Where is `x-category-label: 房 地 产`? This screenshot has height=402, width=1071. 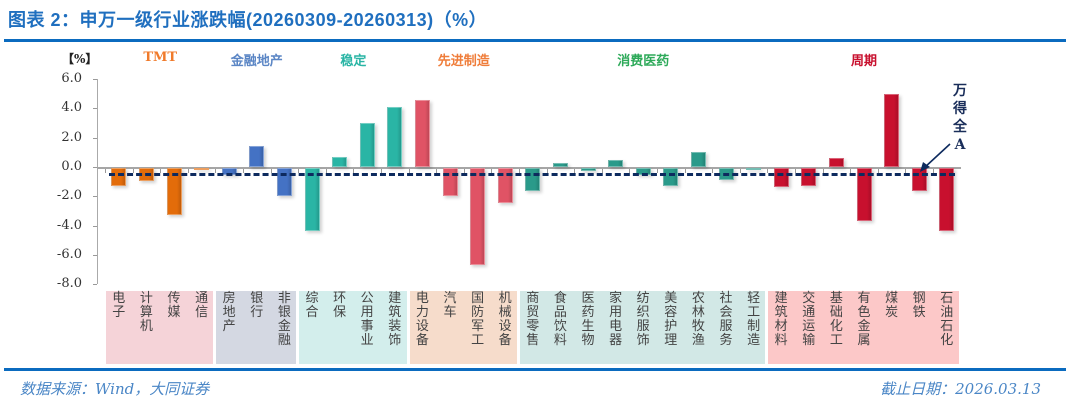
x-category-label: 房 地 产 is located at coordinates (229, 312).